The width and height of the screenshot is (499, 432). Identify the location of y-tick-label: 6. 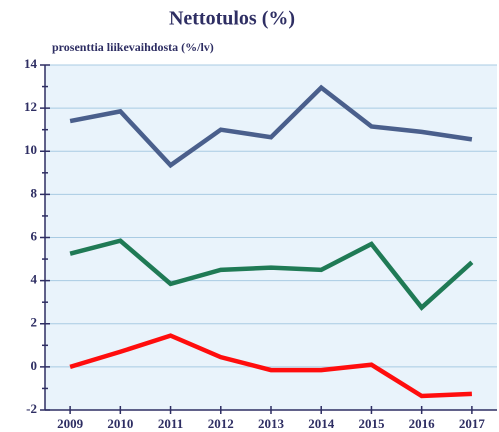
(34, 235).